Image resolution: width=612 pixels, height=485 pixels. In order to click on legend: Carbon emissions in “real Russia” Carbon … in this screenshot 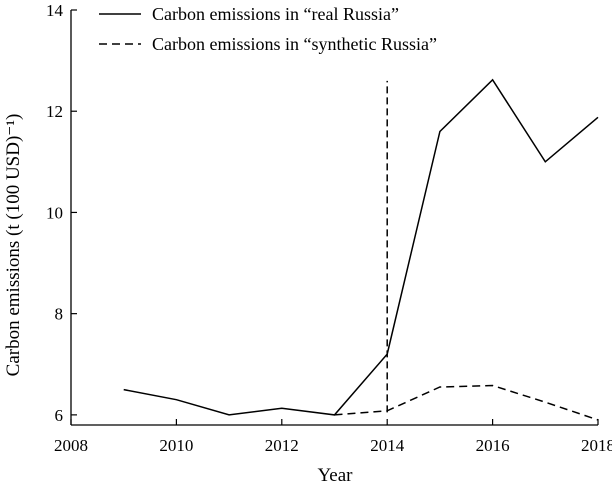, I will do `click(268, 29)`.